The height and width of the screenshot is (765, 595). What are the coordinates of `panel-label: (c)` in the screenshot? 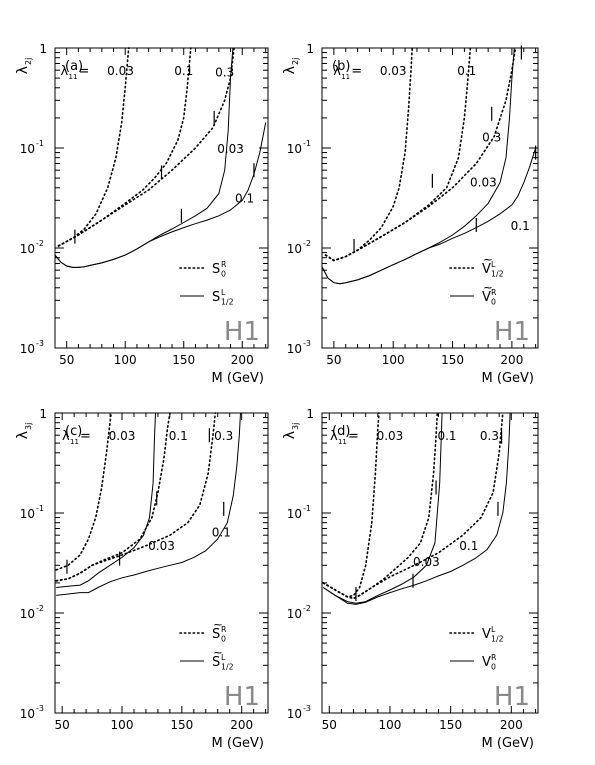 It's located at (73, 431).